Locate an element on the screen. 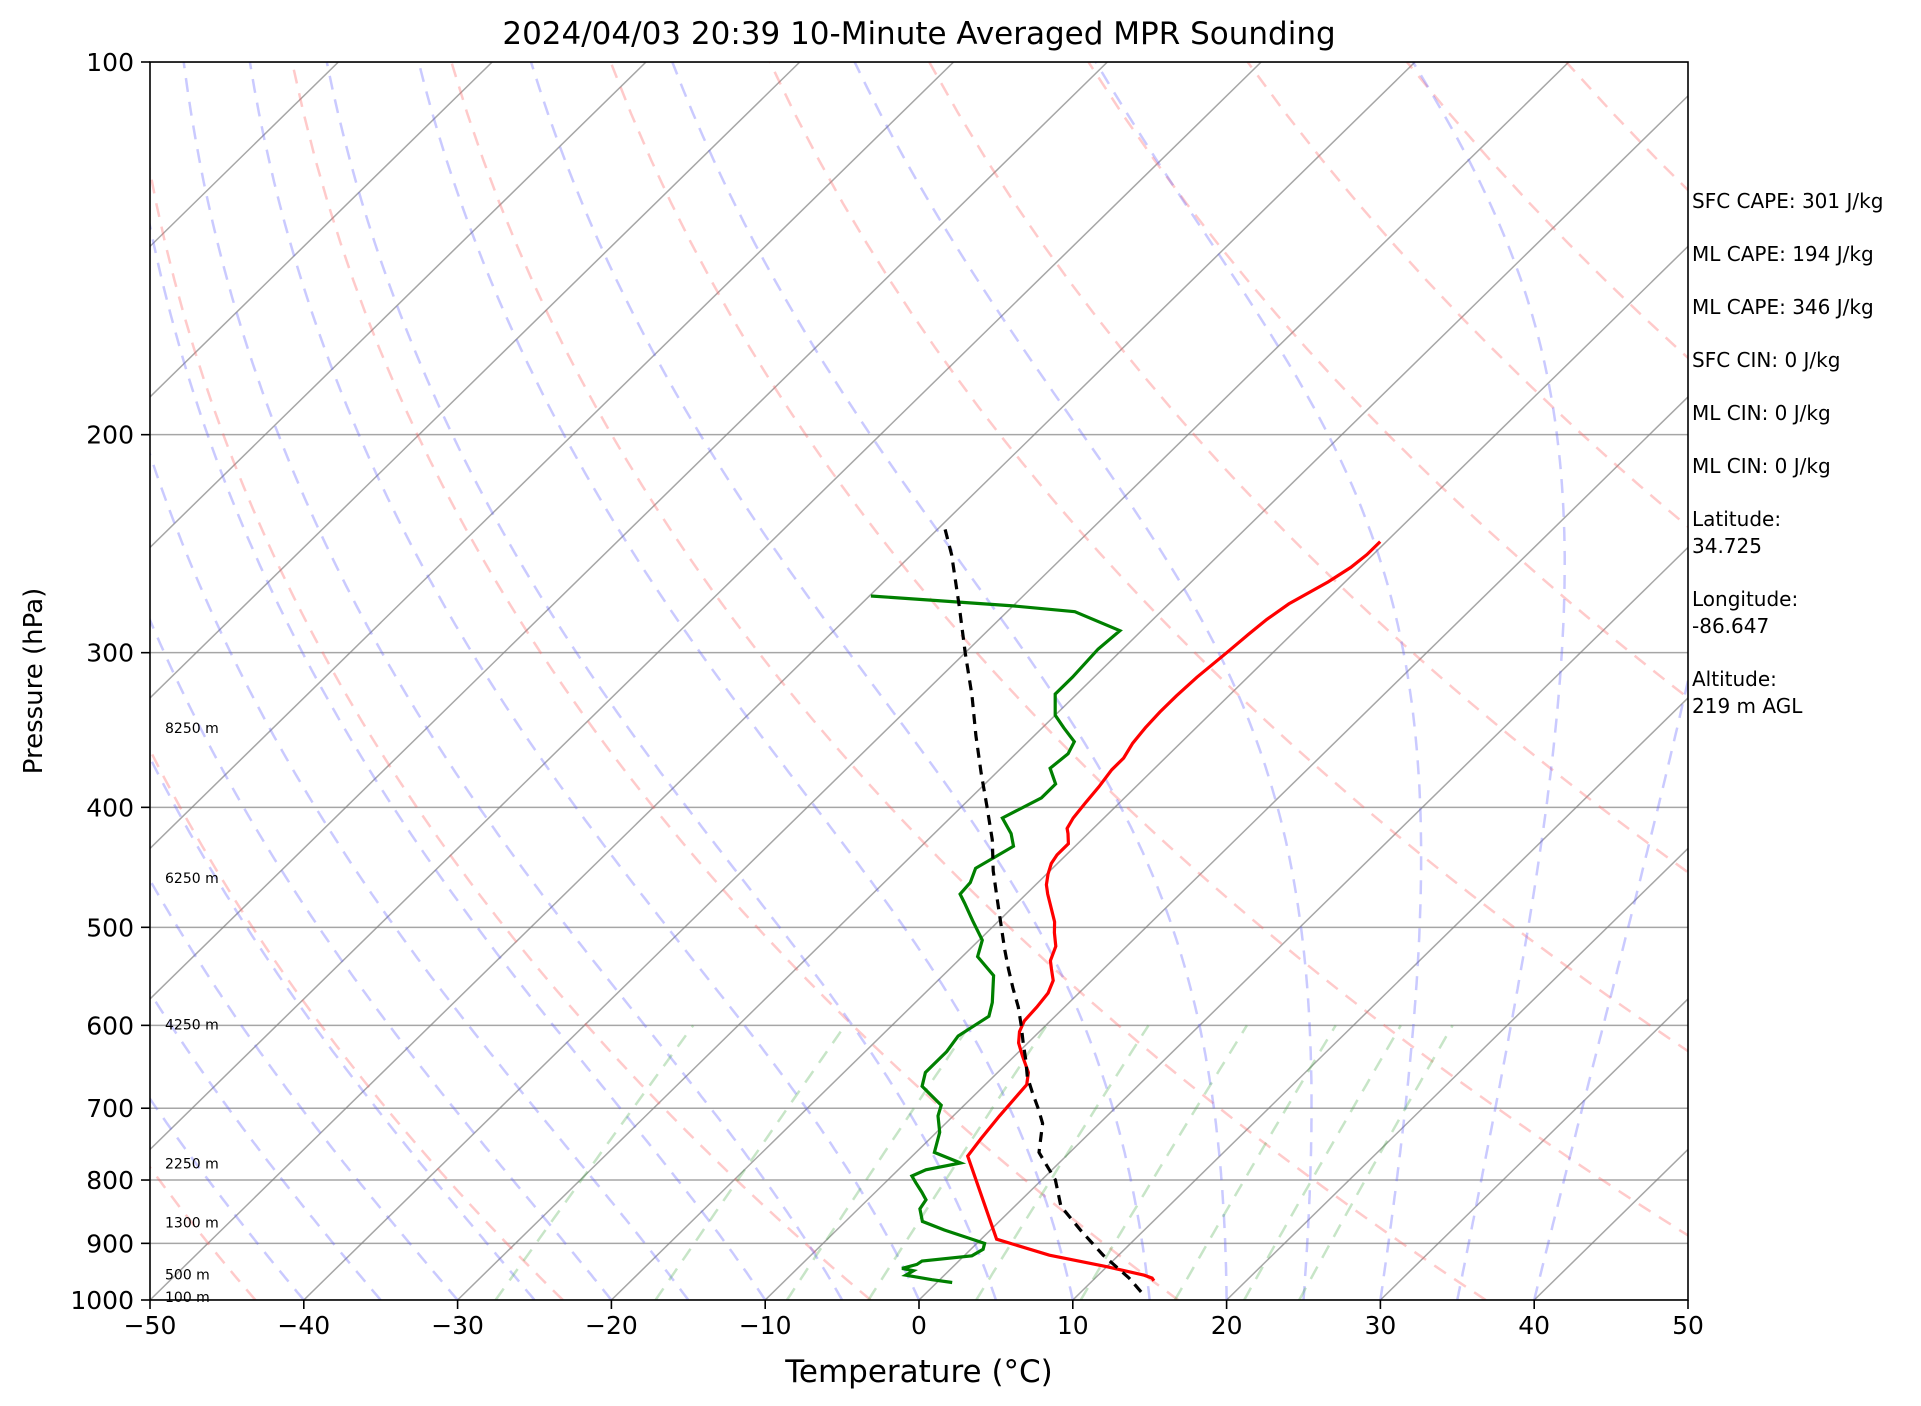  ml-cape-text-2: ML CAPE: 346 J/kg is located at coordinates (1783, 307).